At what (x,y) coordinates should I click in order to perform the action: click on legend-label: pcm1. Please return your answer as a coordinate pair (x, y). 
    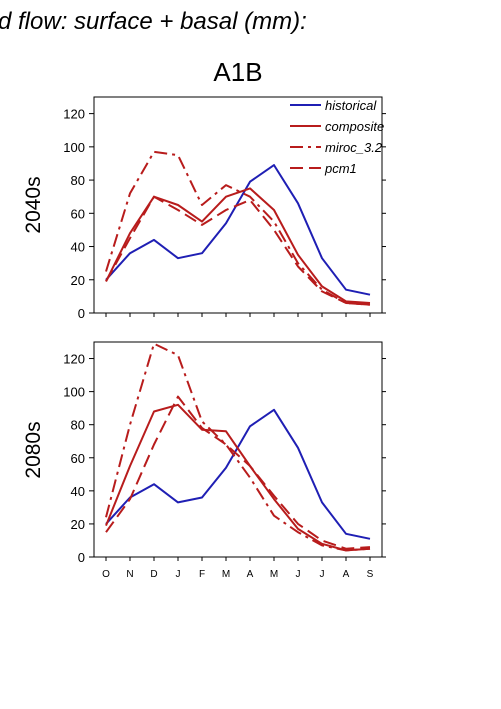
    Looking at the image, I should click on (340, 168).